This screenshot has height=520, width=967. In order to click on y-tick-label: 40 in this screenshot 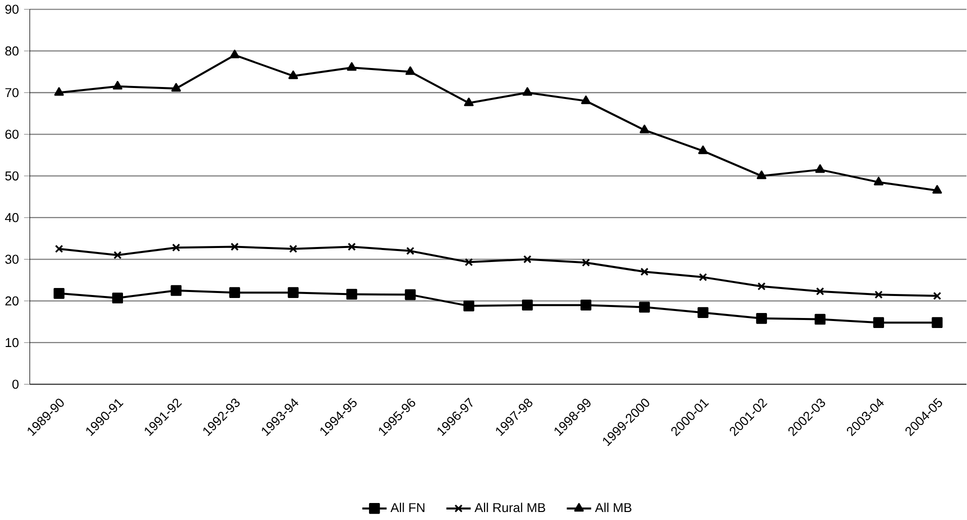, I will do `click(12, 217)`.